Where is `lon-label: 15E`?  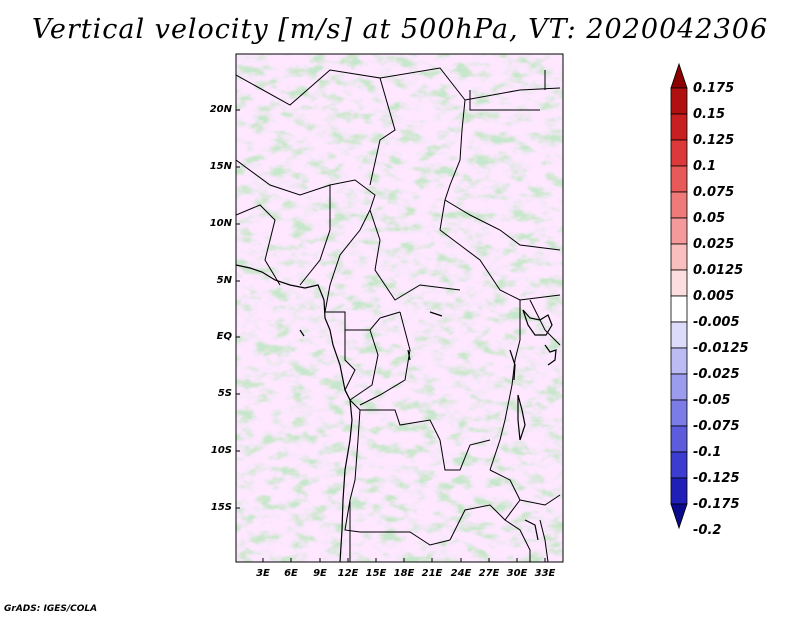
lon-label: 15E is located at coordinates (376, 573).